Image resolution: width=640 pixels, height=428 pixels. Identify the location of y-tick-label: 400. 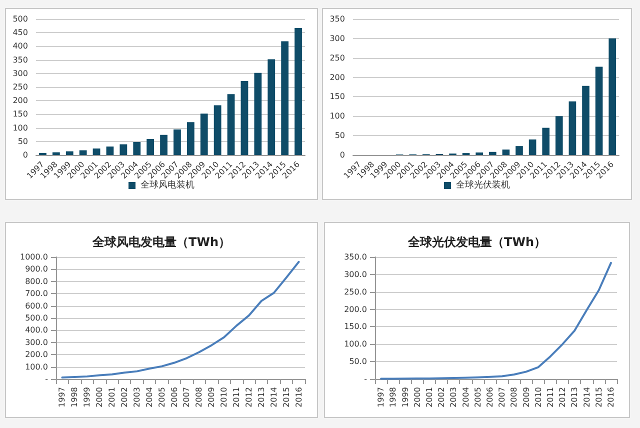
(20, 46).